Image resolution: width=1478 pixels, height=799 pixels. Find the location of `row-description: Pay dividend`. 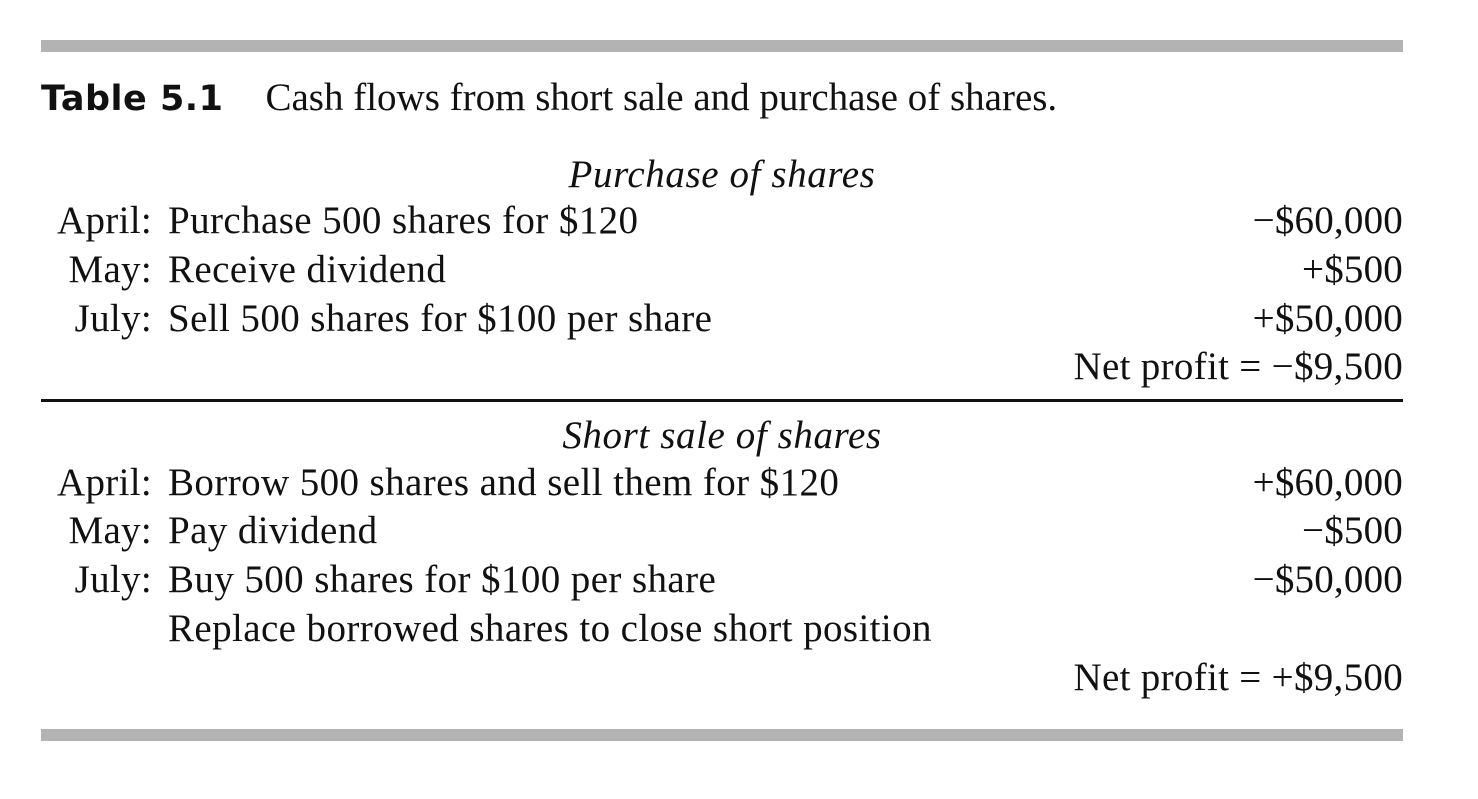

row-description: Pay dividend is located at coordinates (273, 530).